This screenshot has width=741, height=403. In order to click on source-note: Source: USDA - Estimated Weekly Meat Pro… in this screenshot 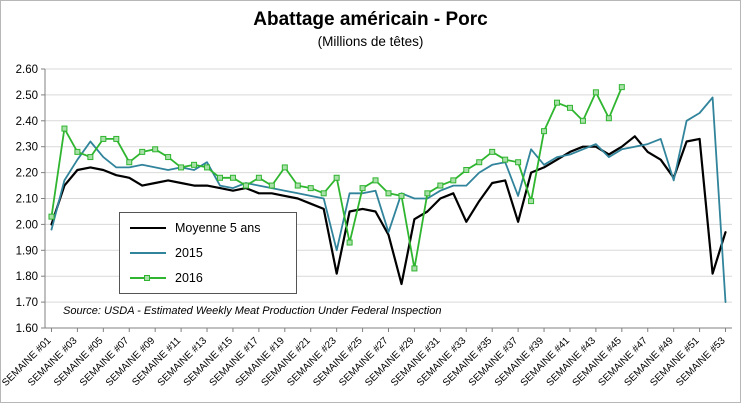, I will do `click(252, 311)`.